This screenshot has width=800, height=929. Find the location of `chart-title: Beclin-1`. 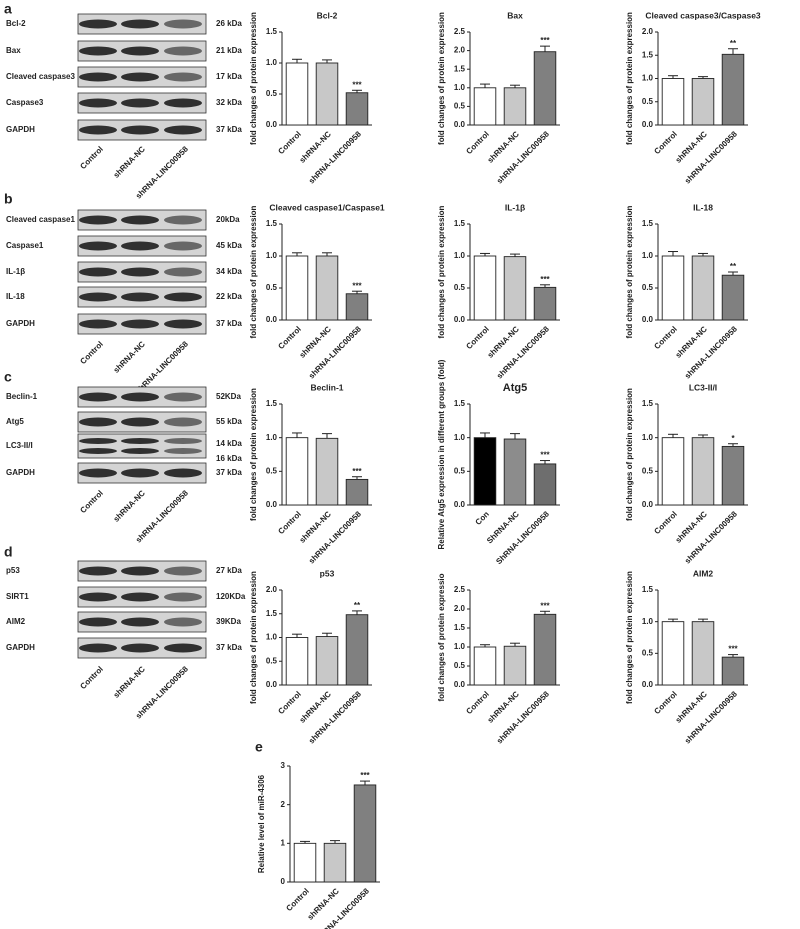

chart-title: Beclin-1 is located at coordinates (326, 387).